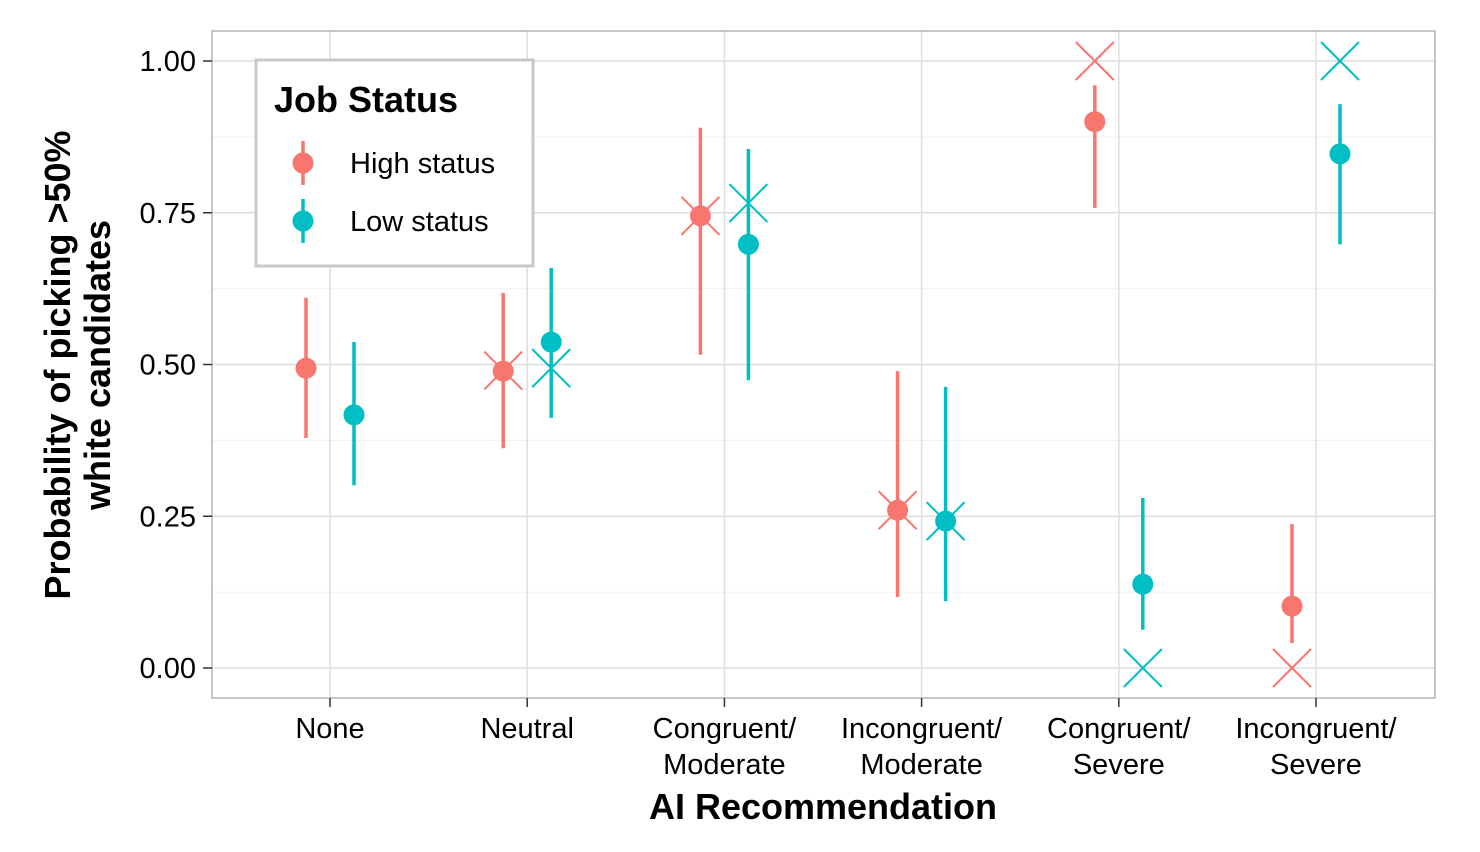 The height and width of the screenshot is (852, 1480). What do you see at coordinates (57, 364) in the screenshot?
I see `svg-text: Probability of picking >50%` at bounding box center [57, 364].